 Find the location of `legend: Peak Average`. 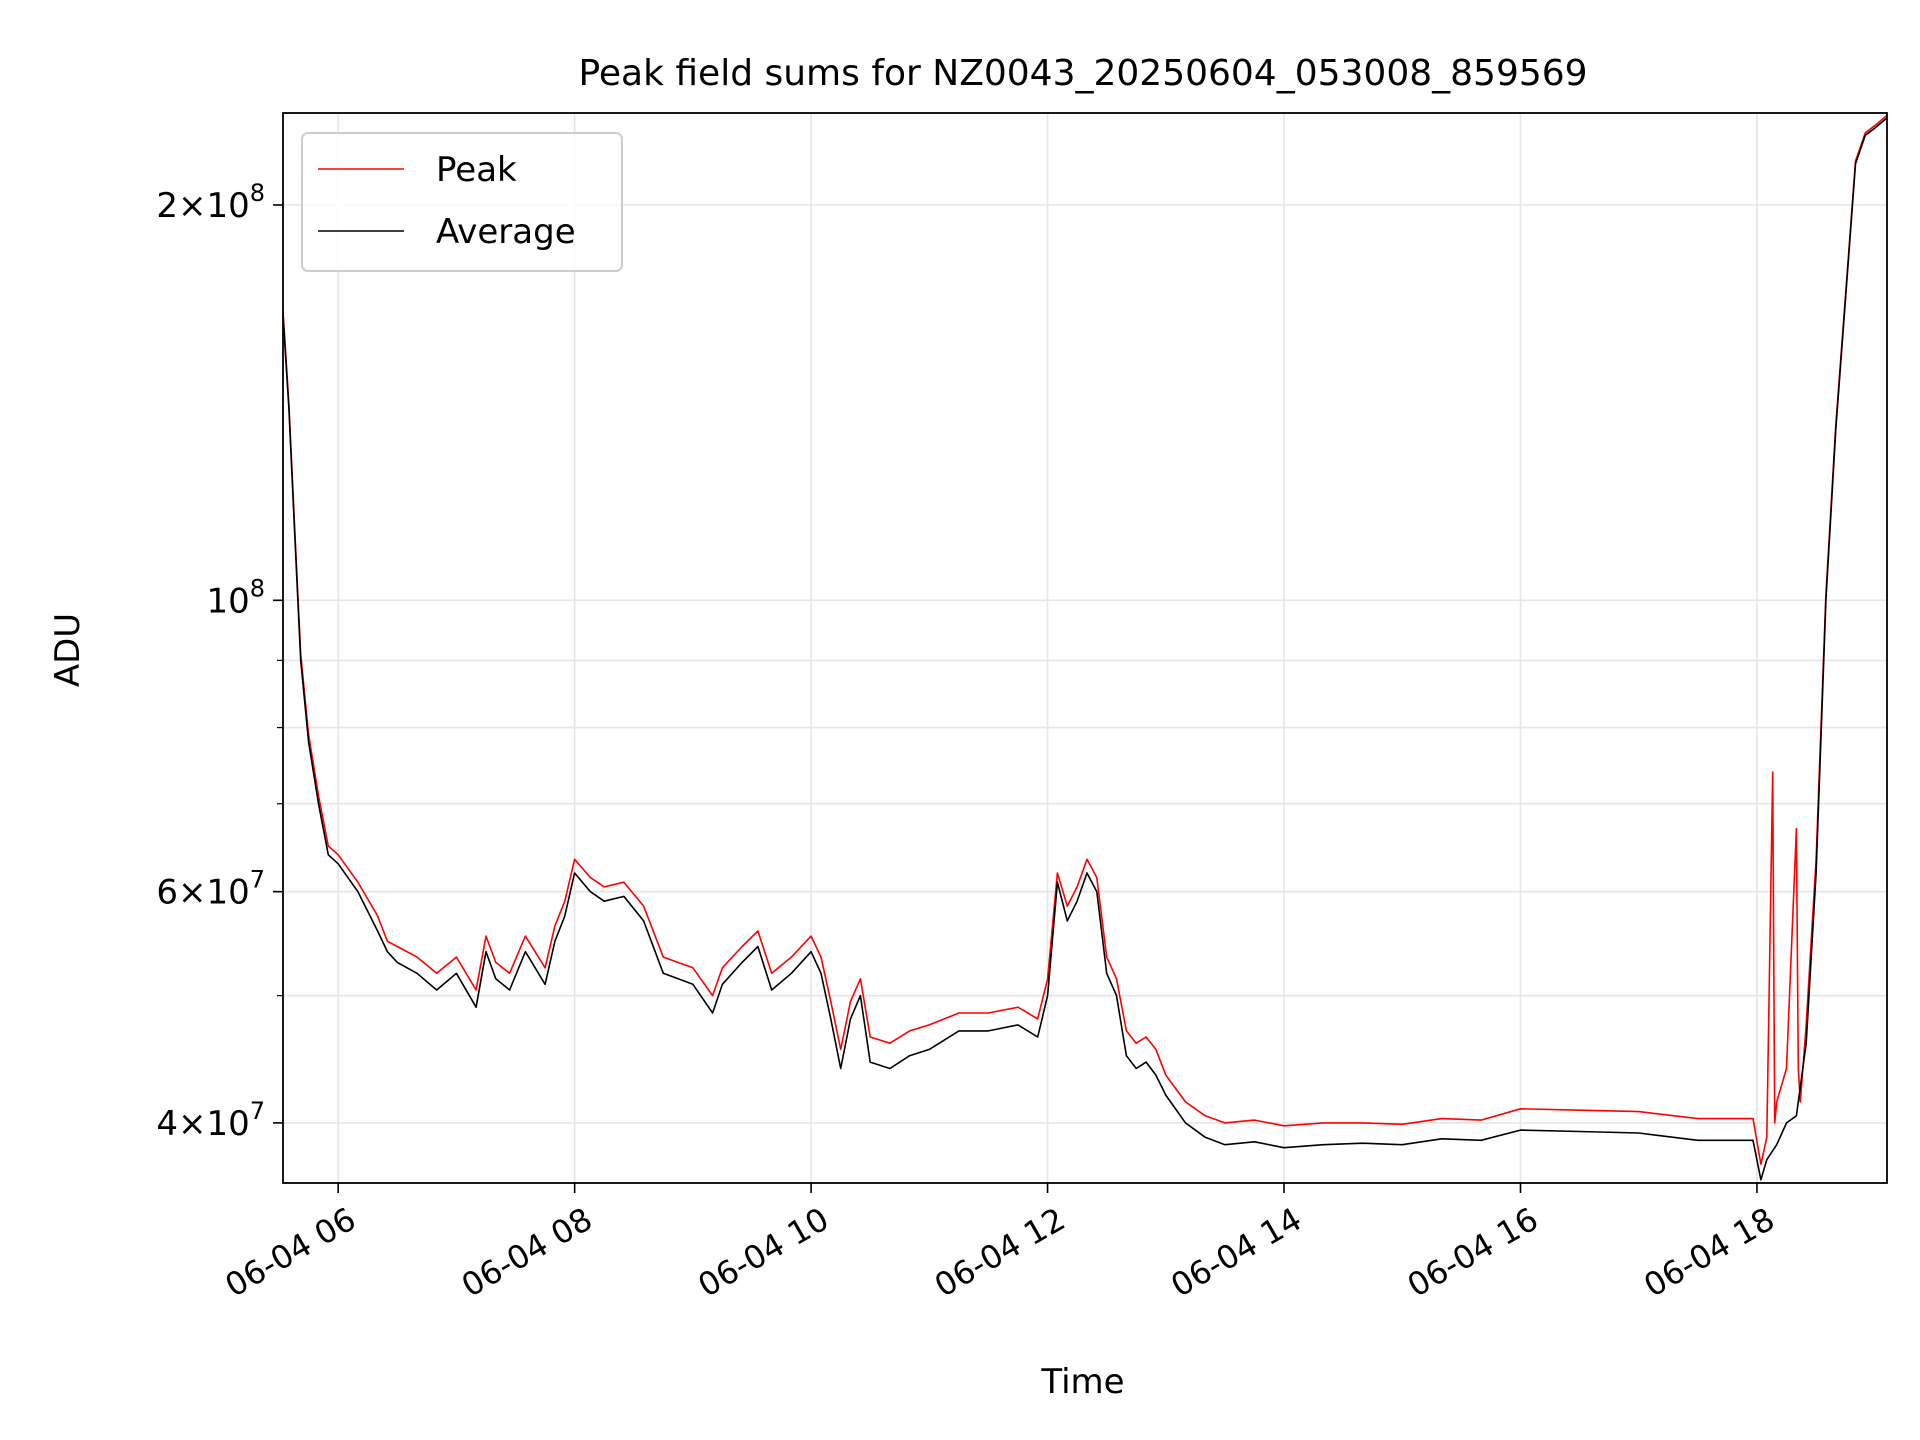

legend: Peak Average is located at coordinates (462, 202).